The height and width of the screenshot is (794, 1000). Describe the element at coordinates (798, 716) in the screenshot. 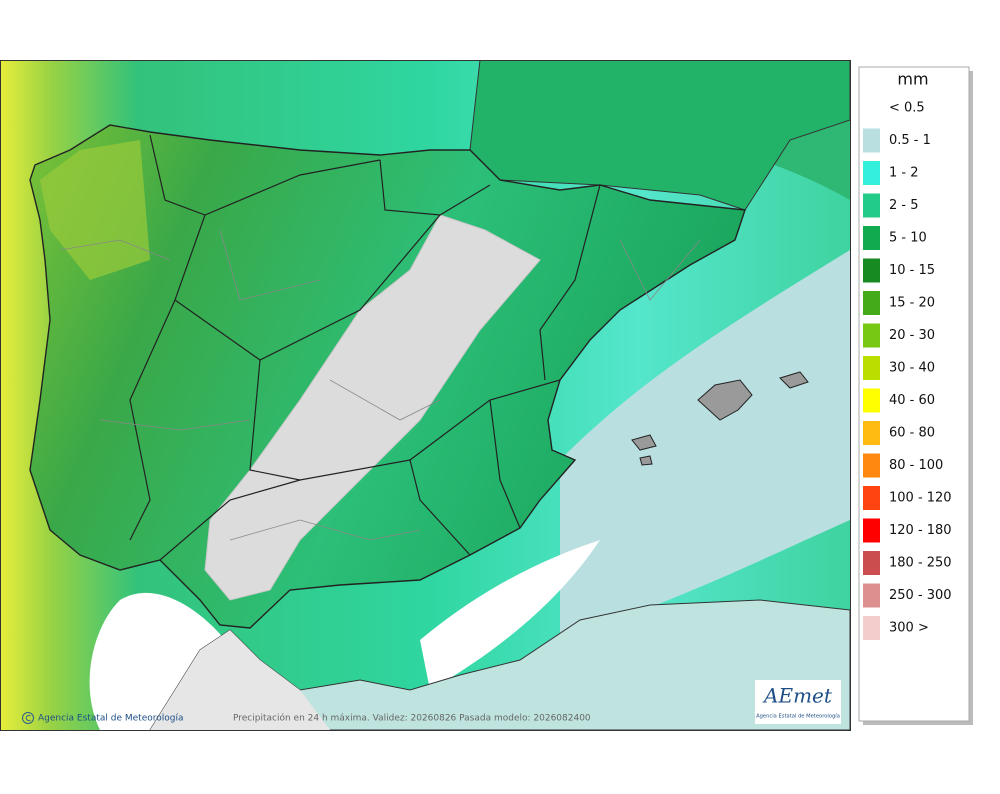

I see `logo-subtitle: Agencia Estatal de Meteorología` at that location.